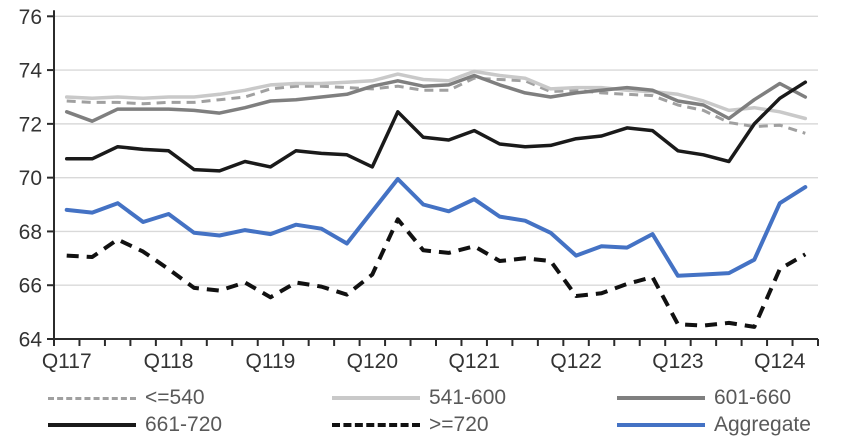  Describe the element at coordinates (762, 424) in the screenshot. I see `legend-label: Aggregate` at that location.